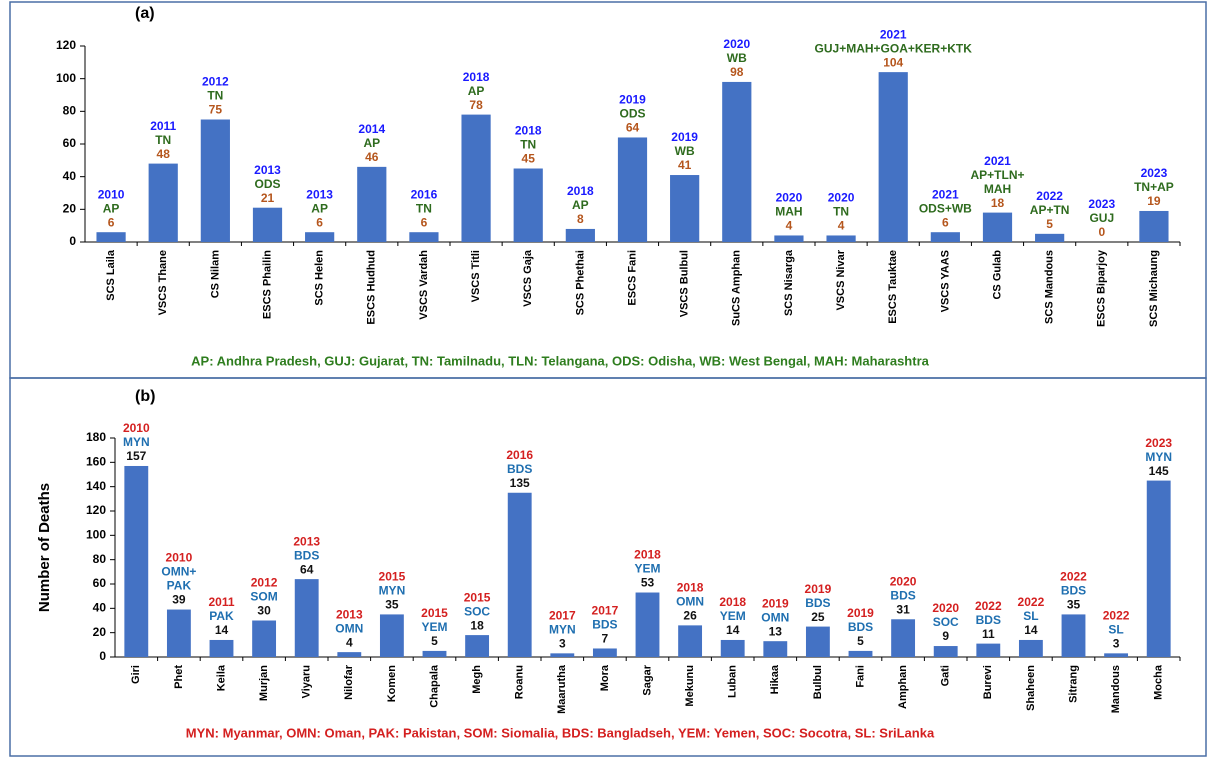  What do you see at coordinates (1101, 218) in the screenshot?
I see `region-label: GUJ` at bounding box center [1101, 218].